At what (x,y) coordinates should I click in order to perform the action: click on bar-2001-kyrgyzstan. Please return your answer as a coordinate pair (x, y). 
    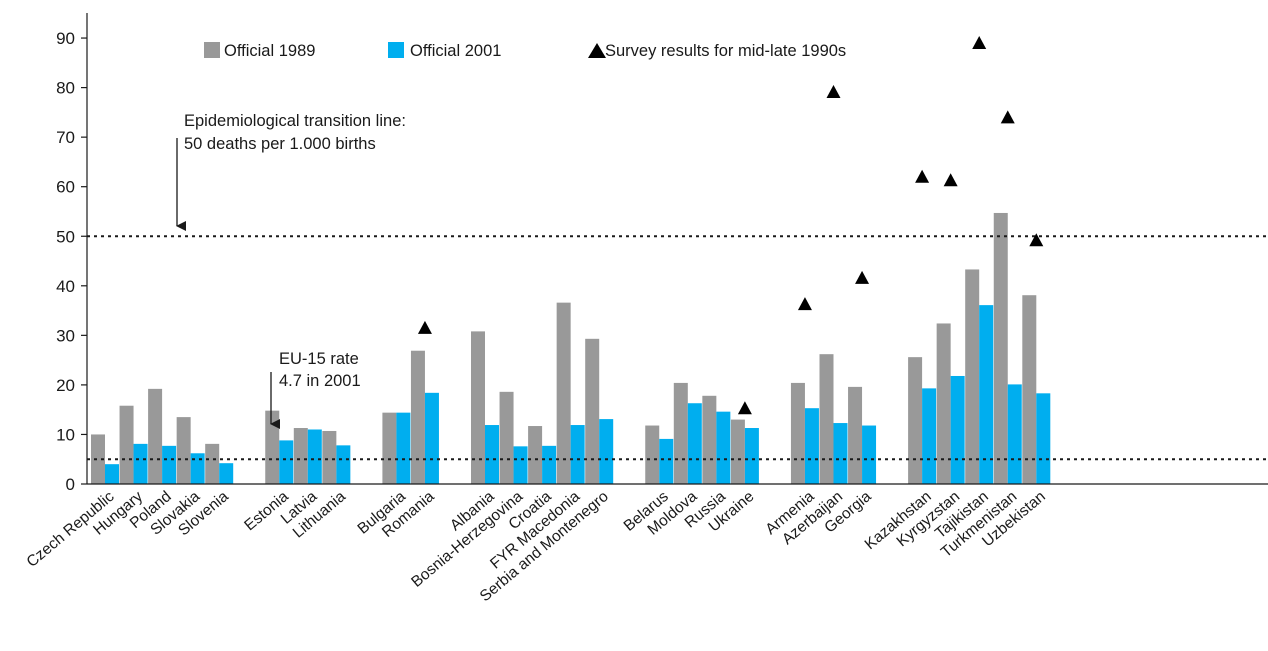
    Looking at the image, I should click on (957, 429).